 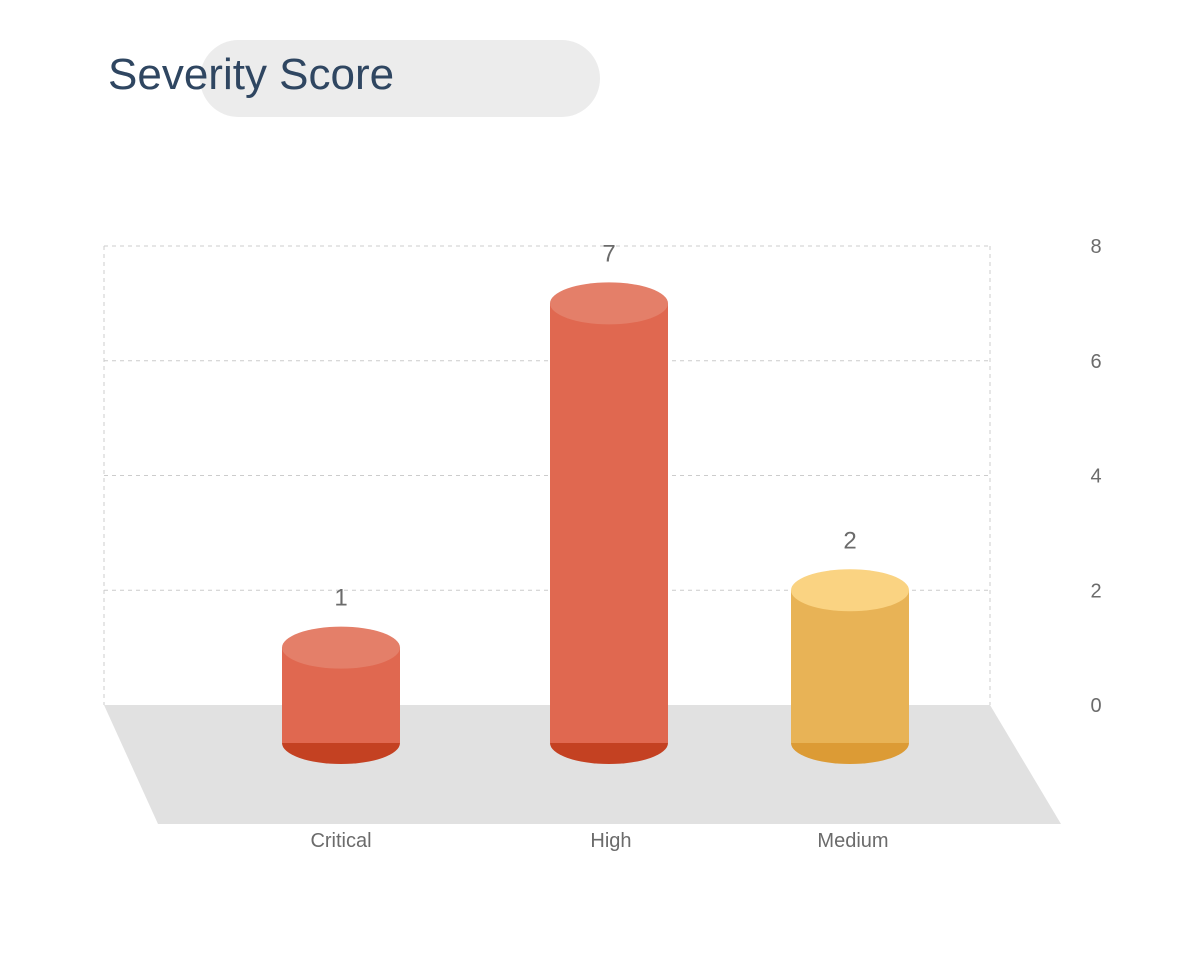 What do you see at coordinates (341, 695) in the screenshot?
I see `bar-critical` at bounding box center [341, 695].